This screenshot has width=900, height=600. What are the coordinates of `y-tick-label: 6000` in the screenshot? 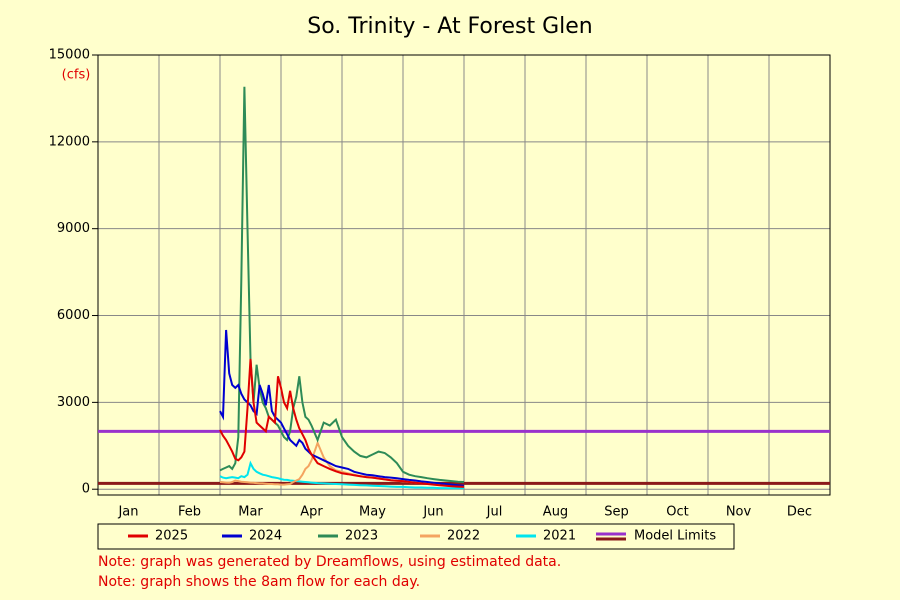 It's located at (73, 315).